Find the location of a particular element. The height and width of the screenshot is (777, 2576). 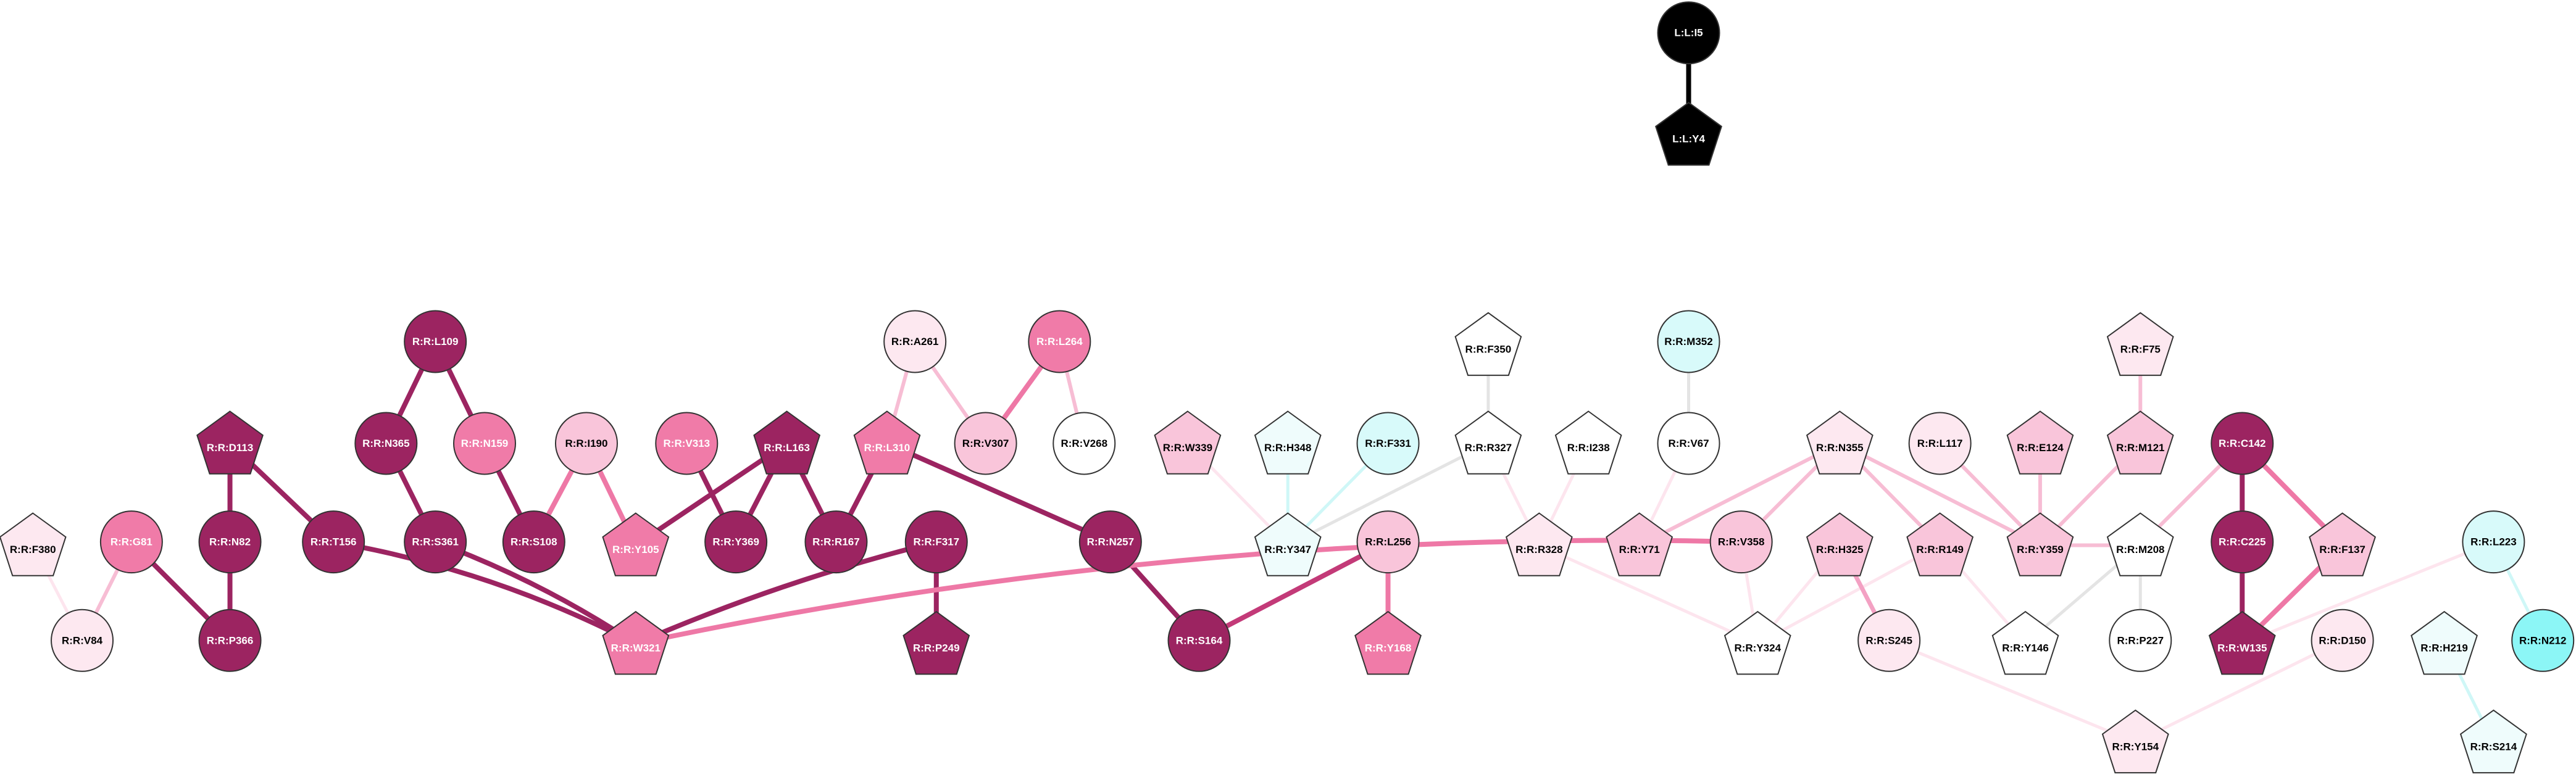

node-label: R:R:S214 is located at coordinates (2493, 746).